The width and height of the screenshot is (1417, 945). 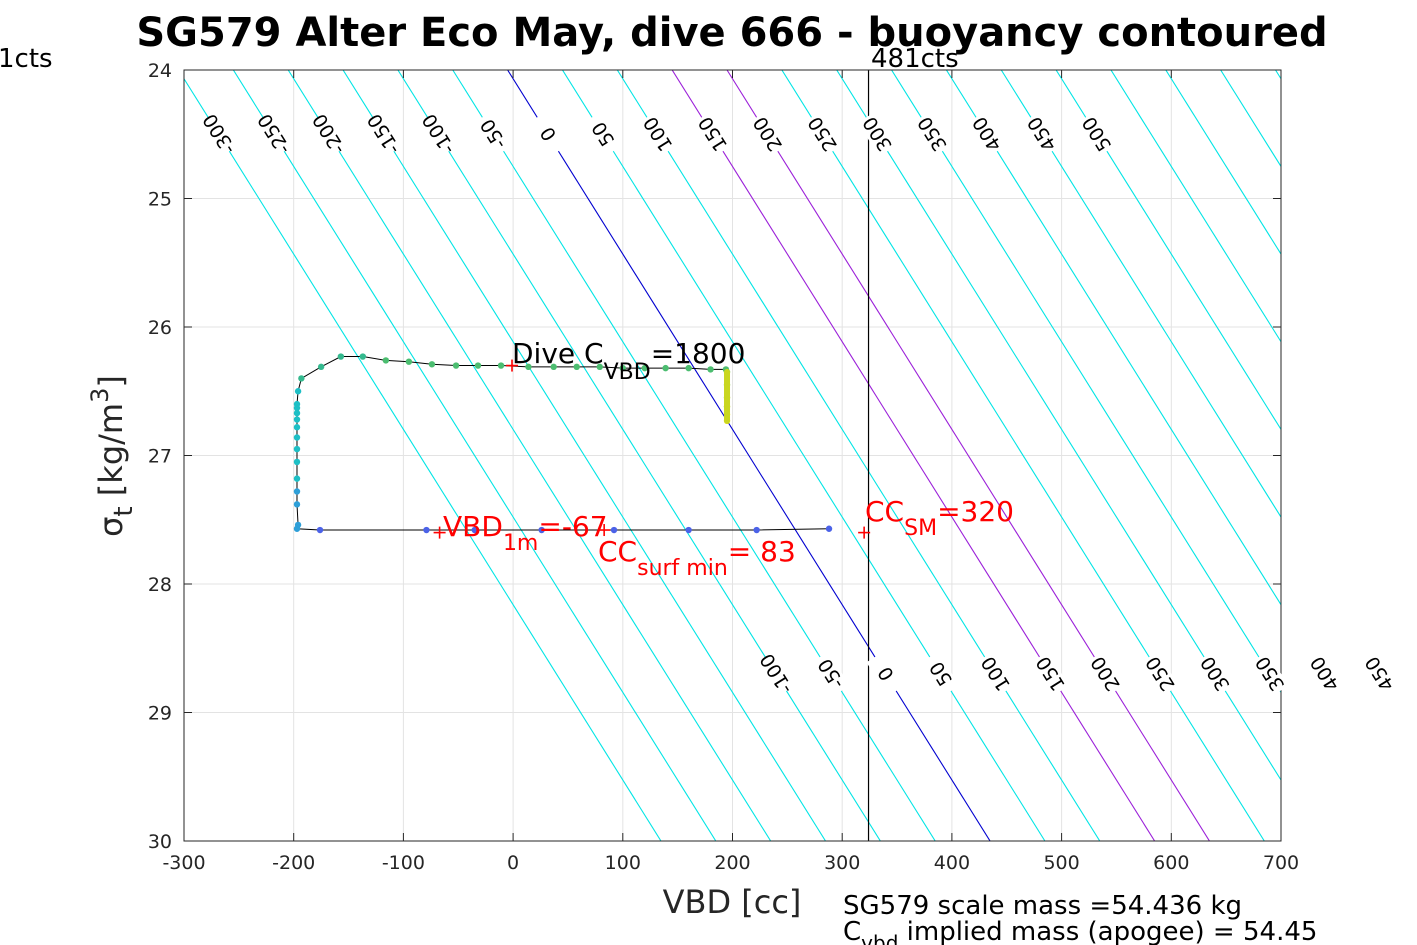 I want to click on x-tick-label: 400, so click(x=952, y=863).